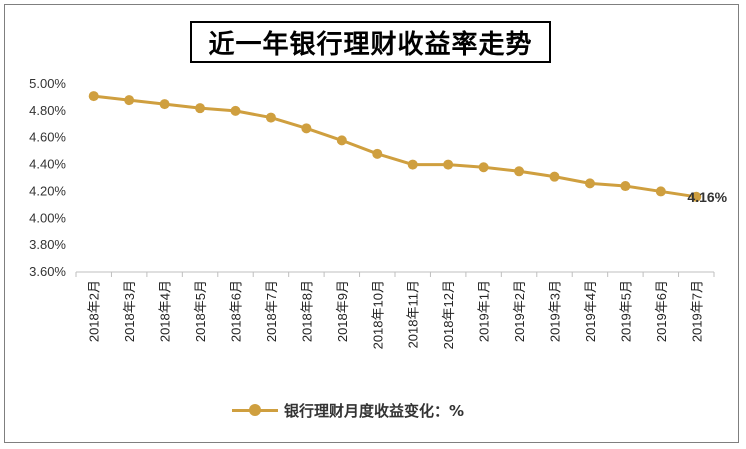  Describe the element at coordinates (200, 311) in the screenshot. I see `x-tick-label: 2018年5月` at that location.